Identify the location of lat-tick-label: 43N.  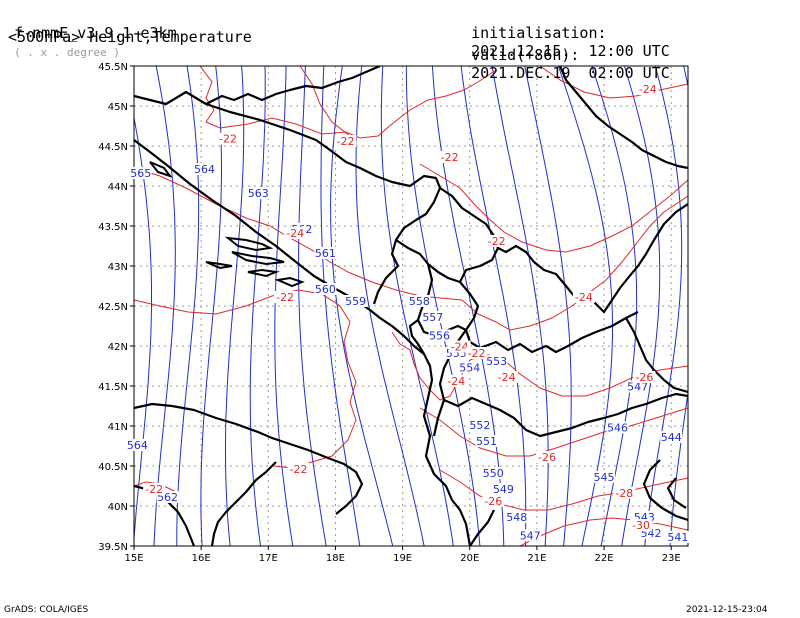
(118, 267).